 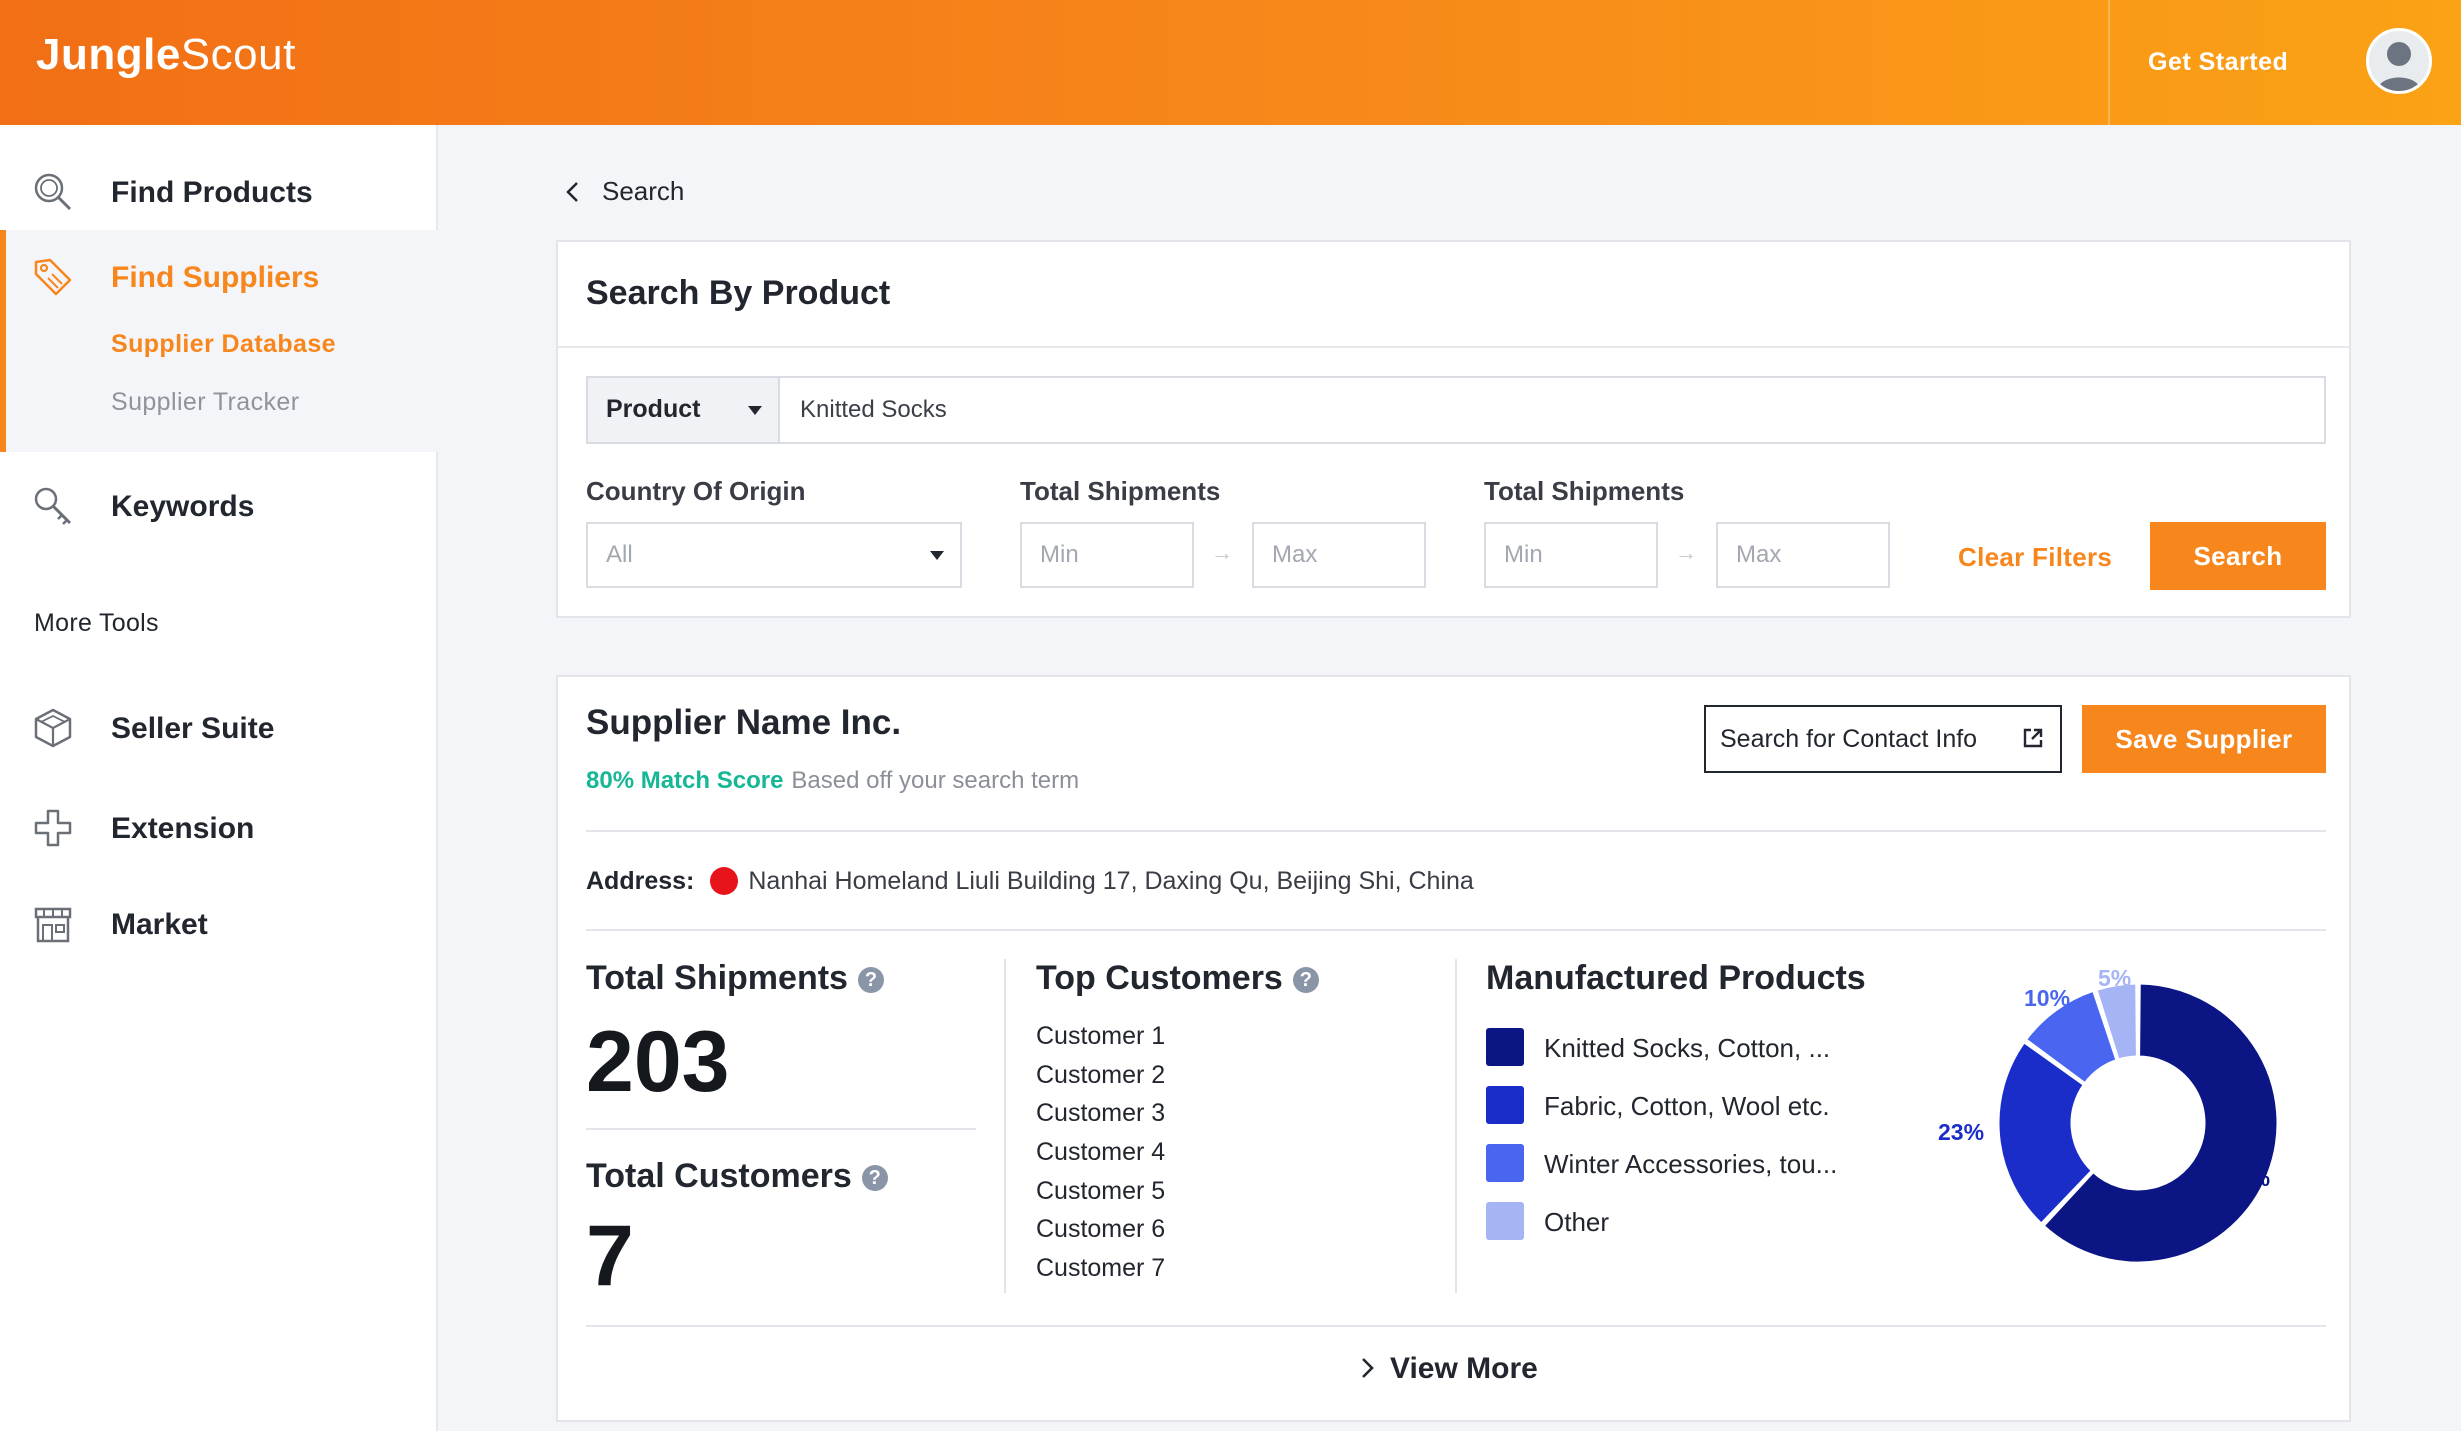 What do you see at coordinates (166, 54) in the screenshot?
I see `jungle-scout-logo: JungleScout` at bounding box center [166, 54].